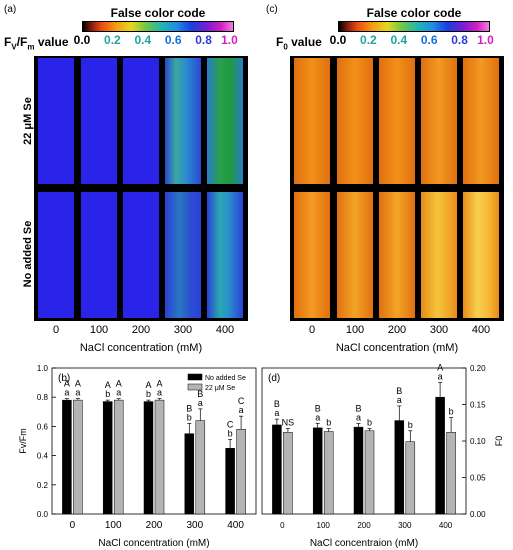 The width and height of the screenshot is (513, 550). Describe the element at coordinates (28, 121) in the screenshot. I see `row-label-se: 22 μM Se` at that location.